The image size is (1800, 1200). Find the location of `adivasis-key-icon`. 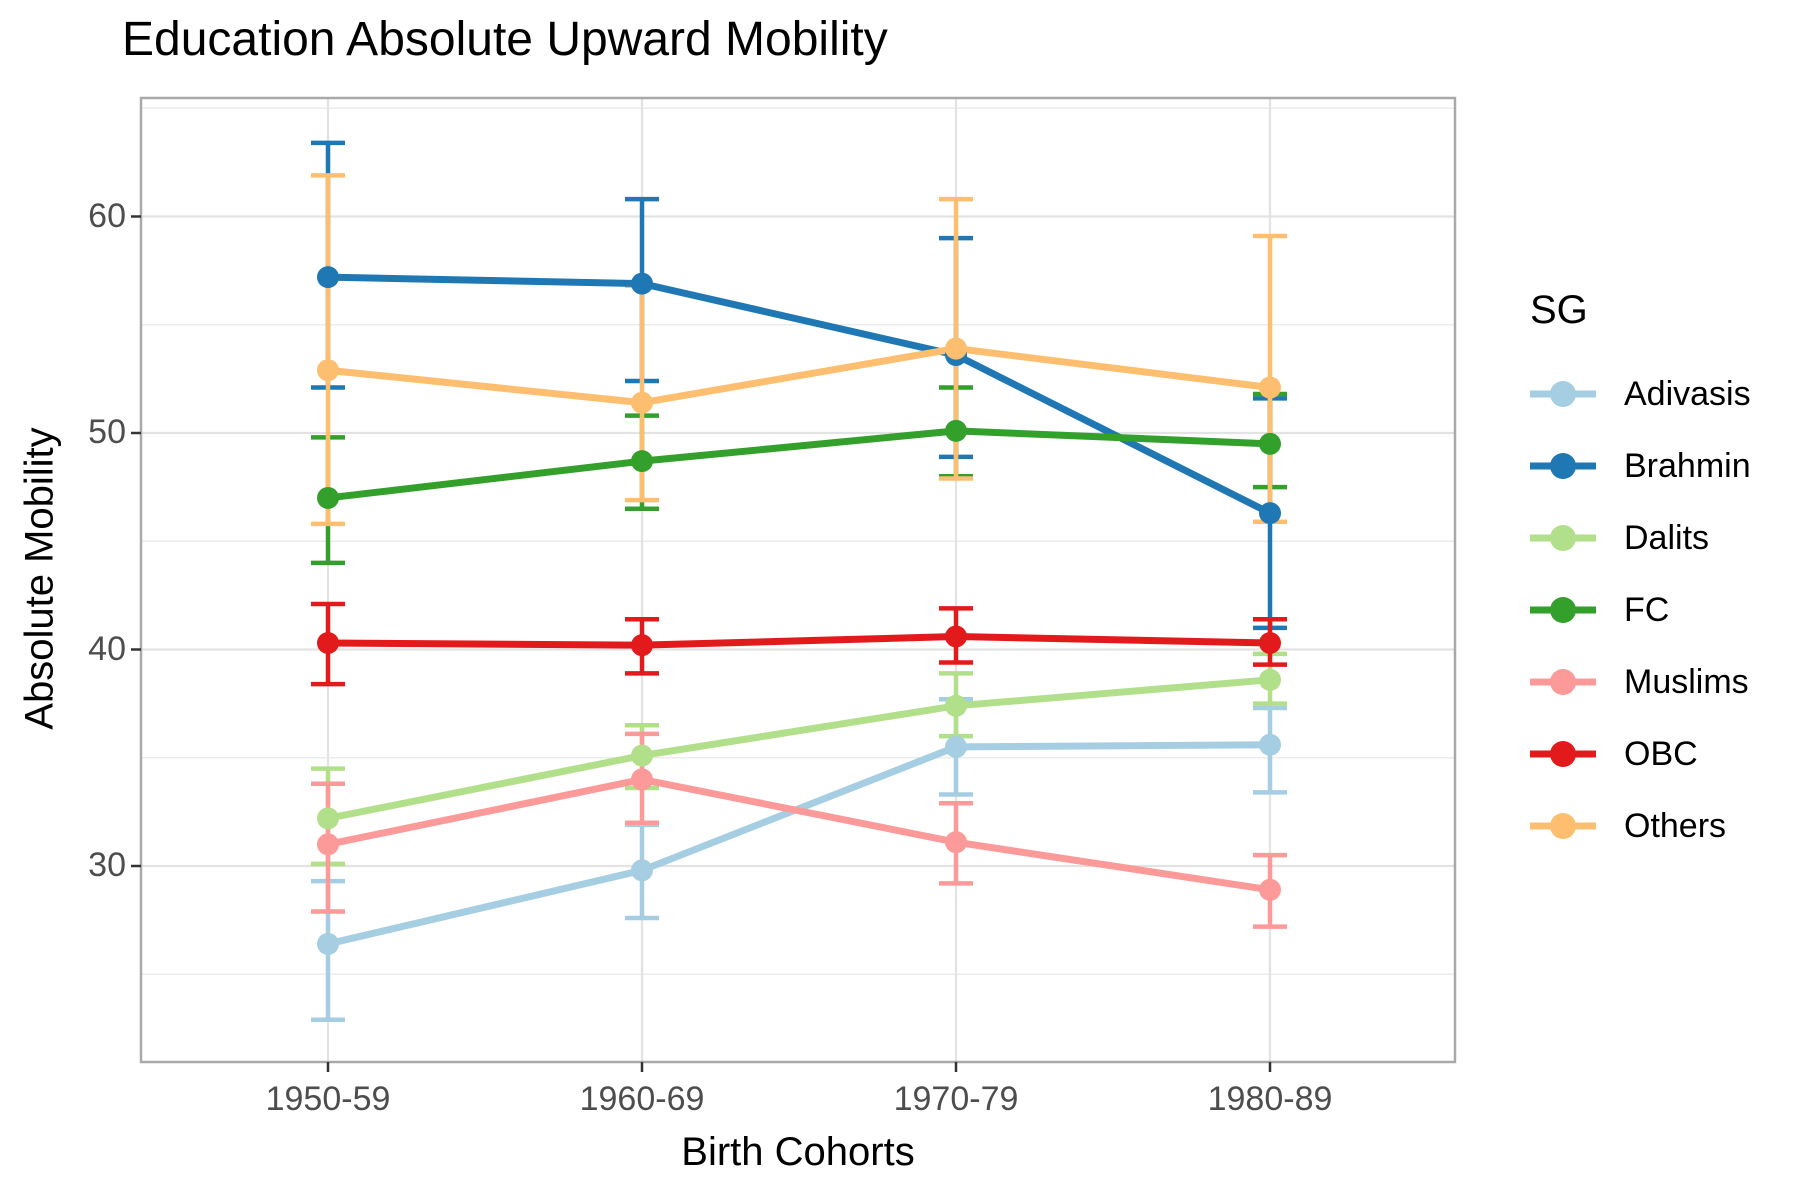

adivasis-key-icon is located at coordinates (1563, 394).